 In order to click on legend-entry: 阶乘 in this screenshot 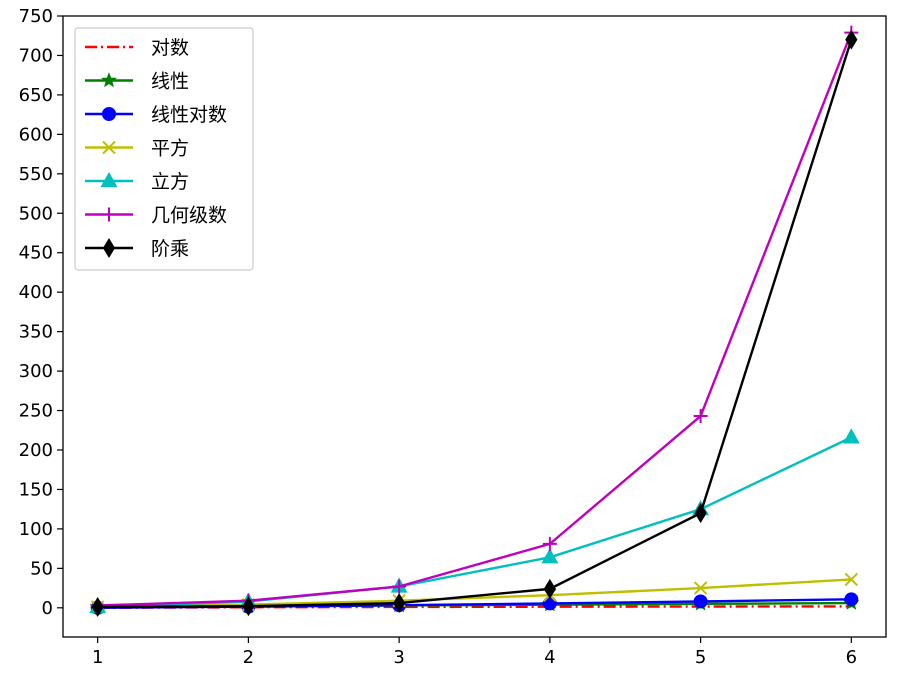, I will do `click(137, 249)`.